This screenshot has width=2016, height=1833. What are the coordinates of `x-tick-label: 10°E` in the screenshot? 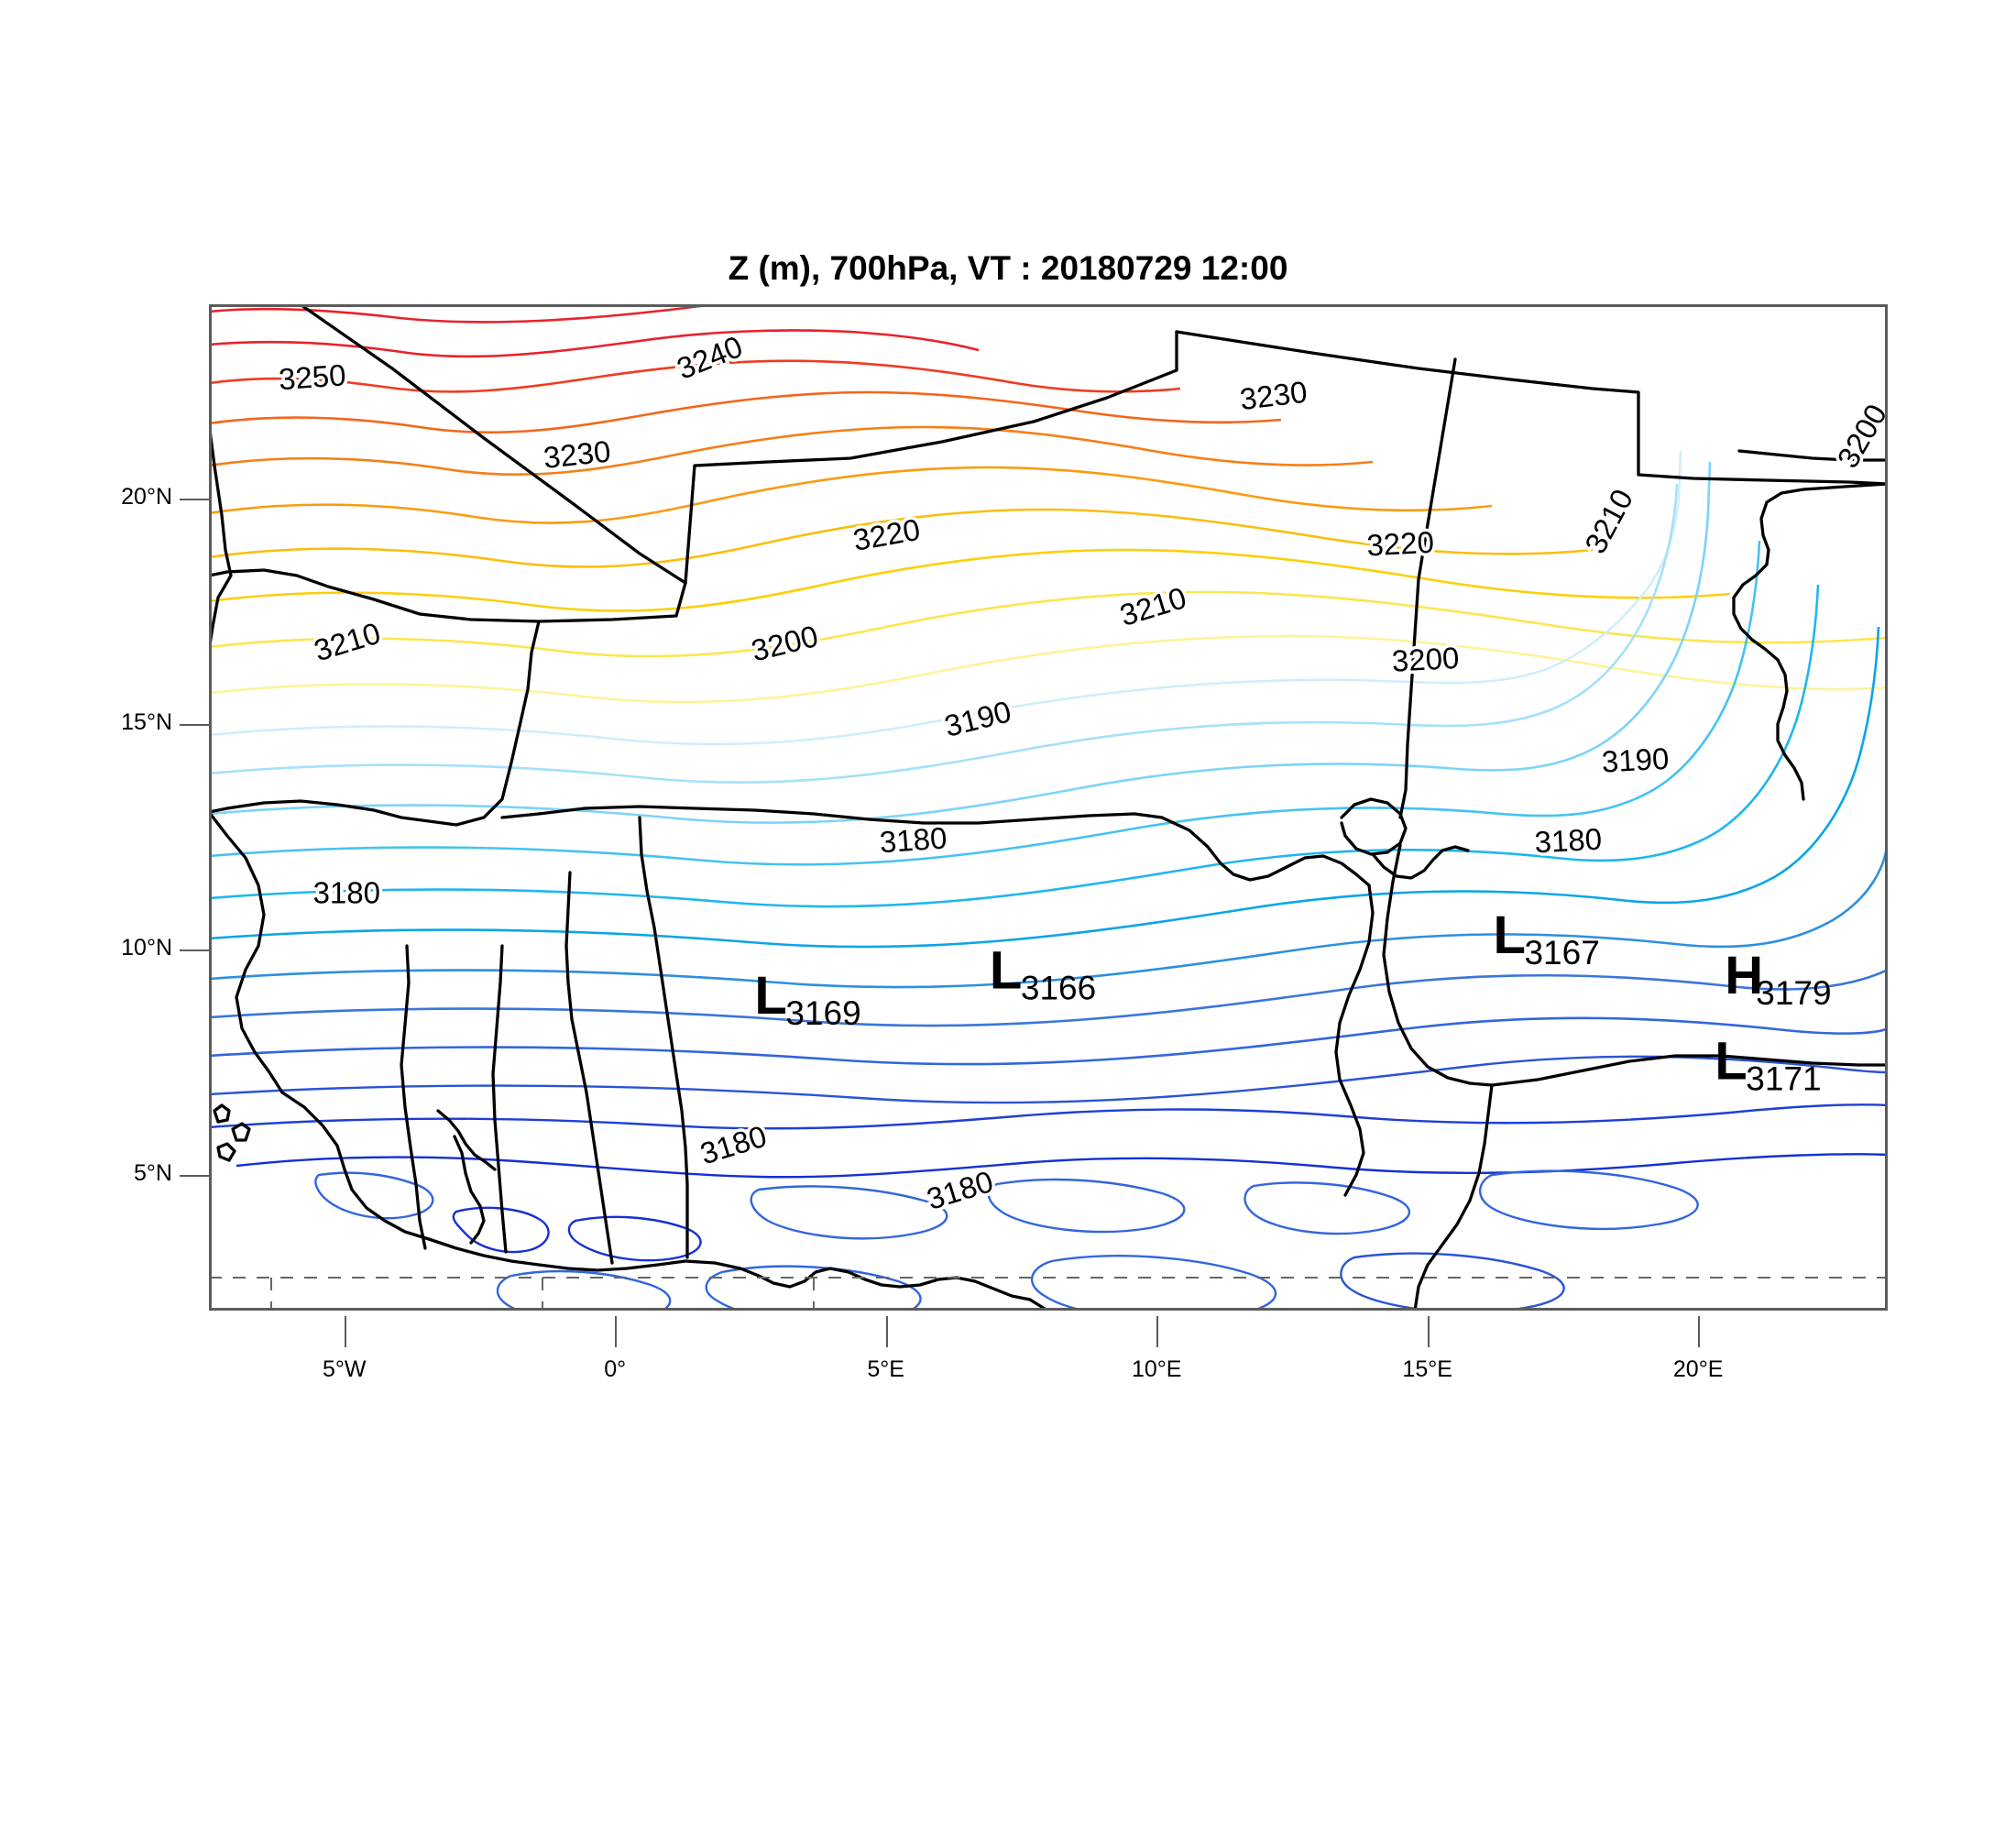 It's located at (1156, 1369).